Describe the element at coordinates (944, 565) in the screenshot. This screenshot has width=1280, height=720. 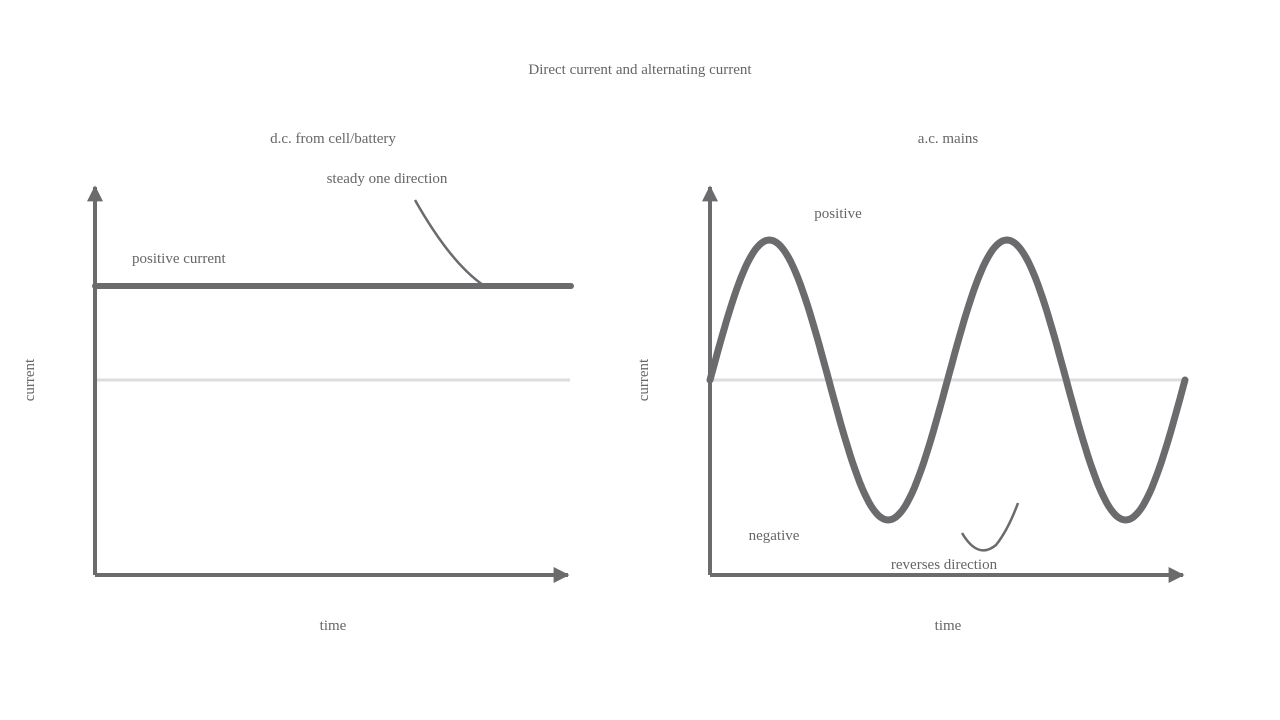
I see `annotation: reverses direction` at that location.